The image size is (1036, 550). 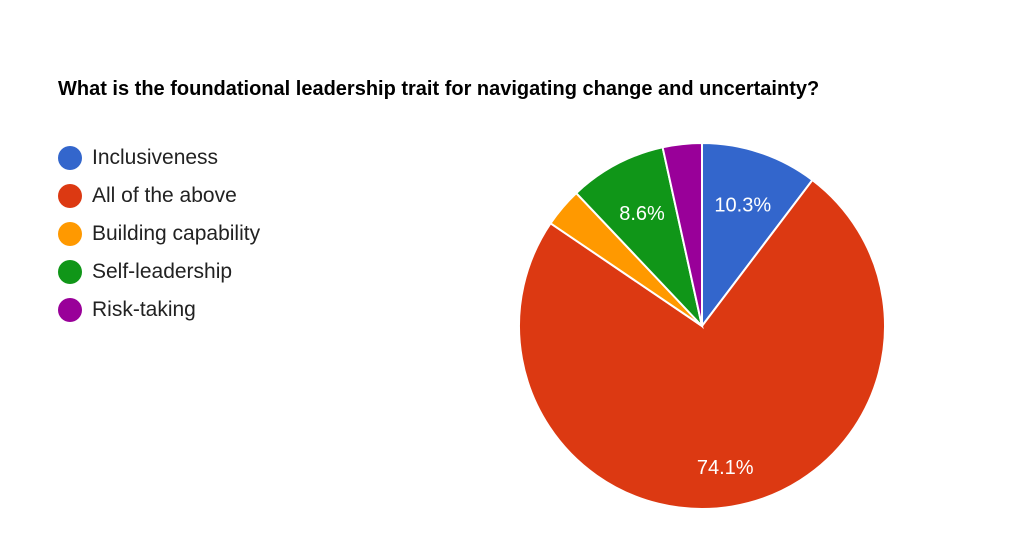 I want to click on legend-item-risk-taking: Risk-taking, so click(x=159, y=310).